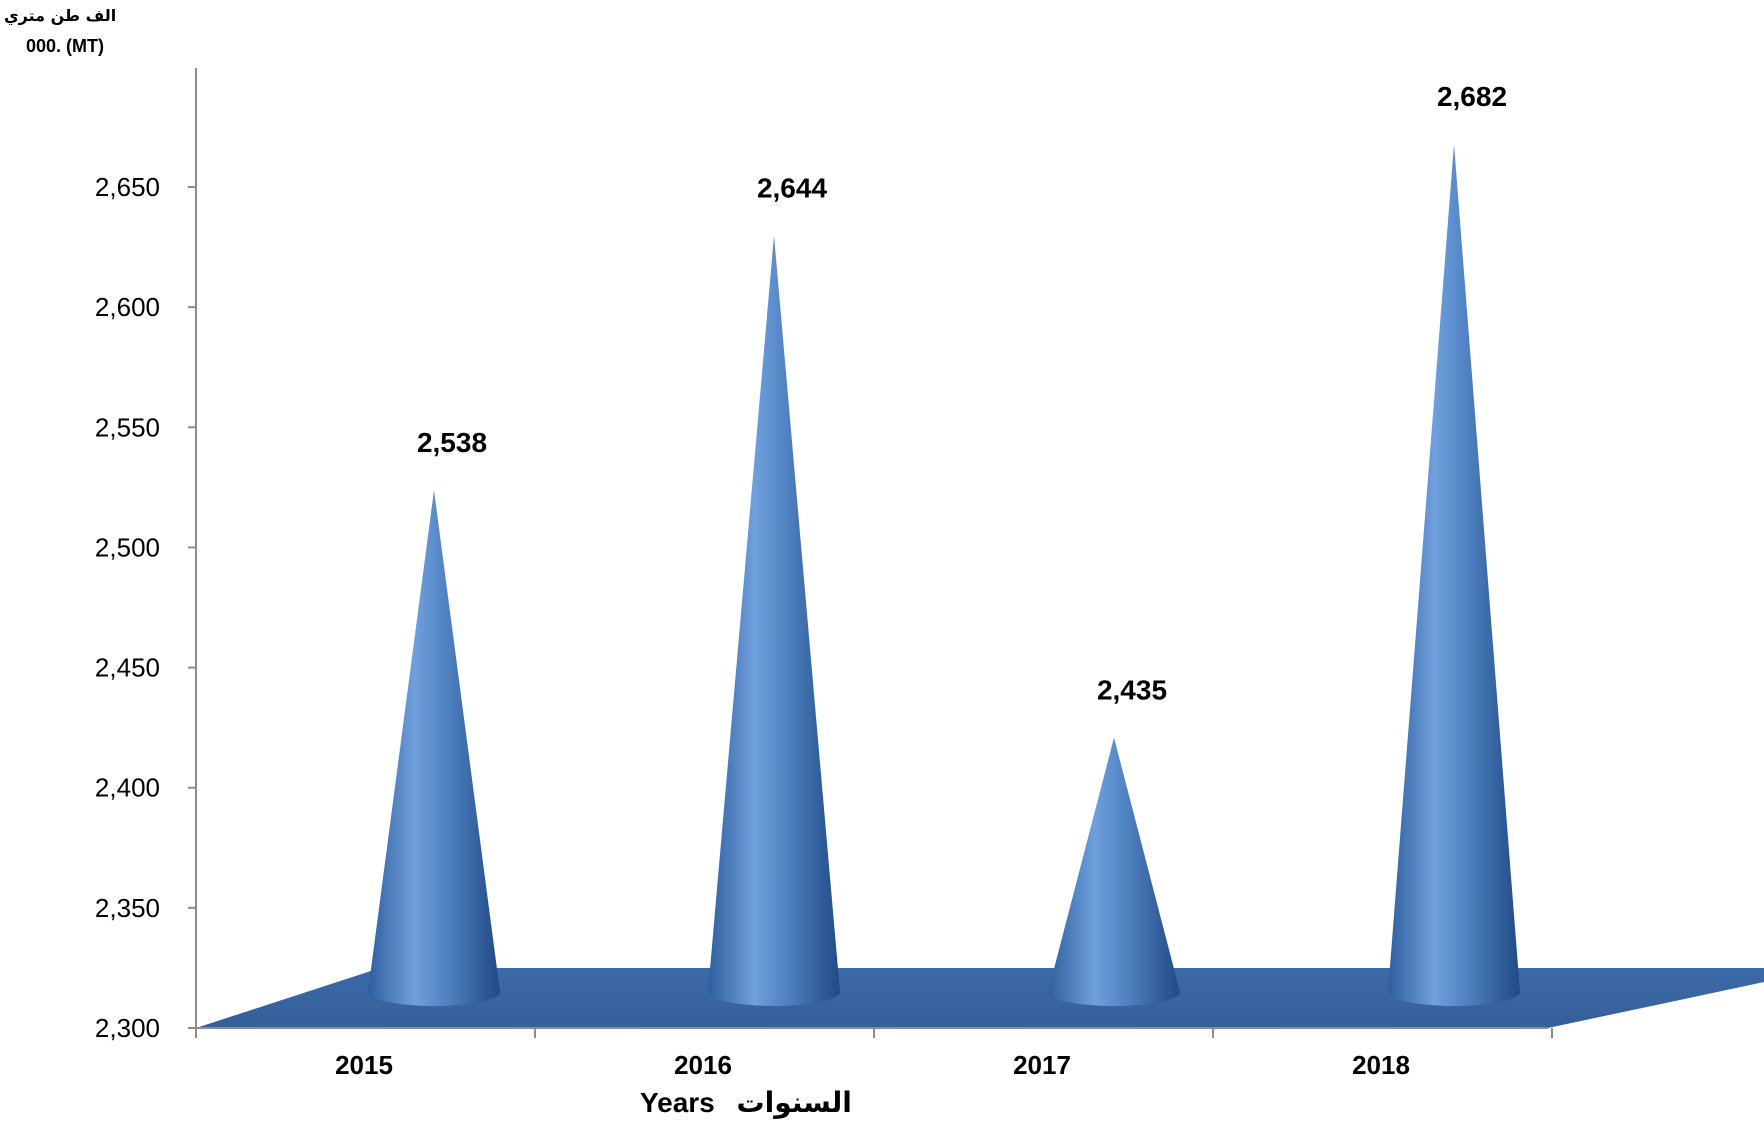 The width and height of the screenshot is (1764, 1132). What do you see at coordinates (774, 621) in the screenshot?
I see `cone-bar-2016` at bounding box center [774, 621].